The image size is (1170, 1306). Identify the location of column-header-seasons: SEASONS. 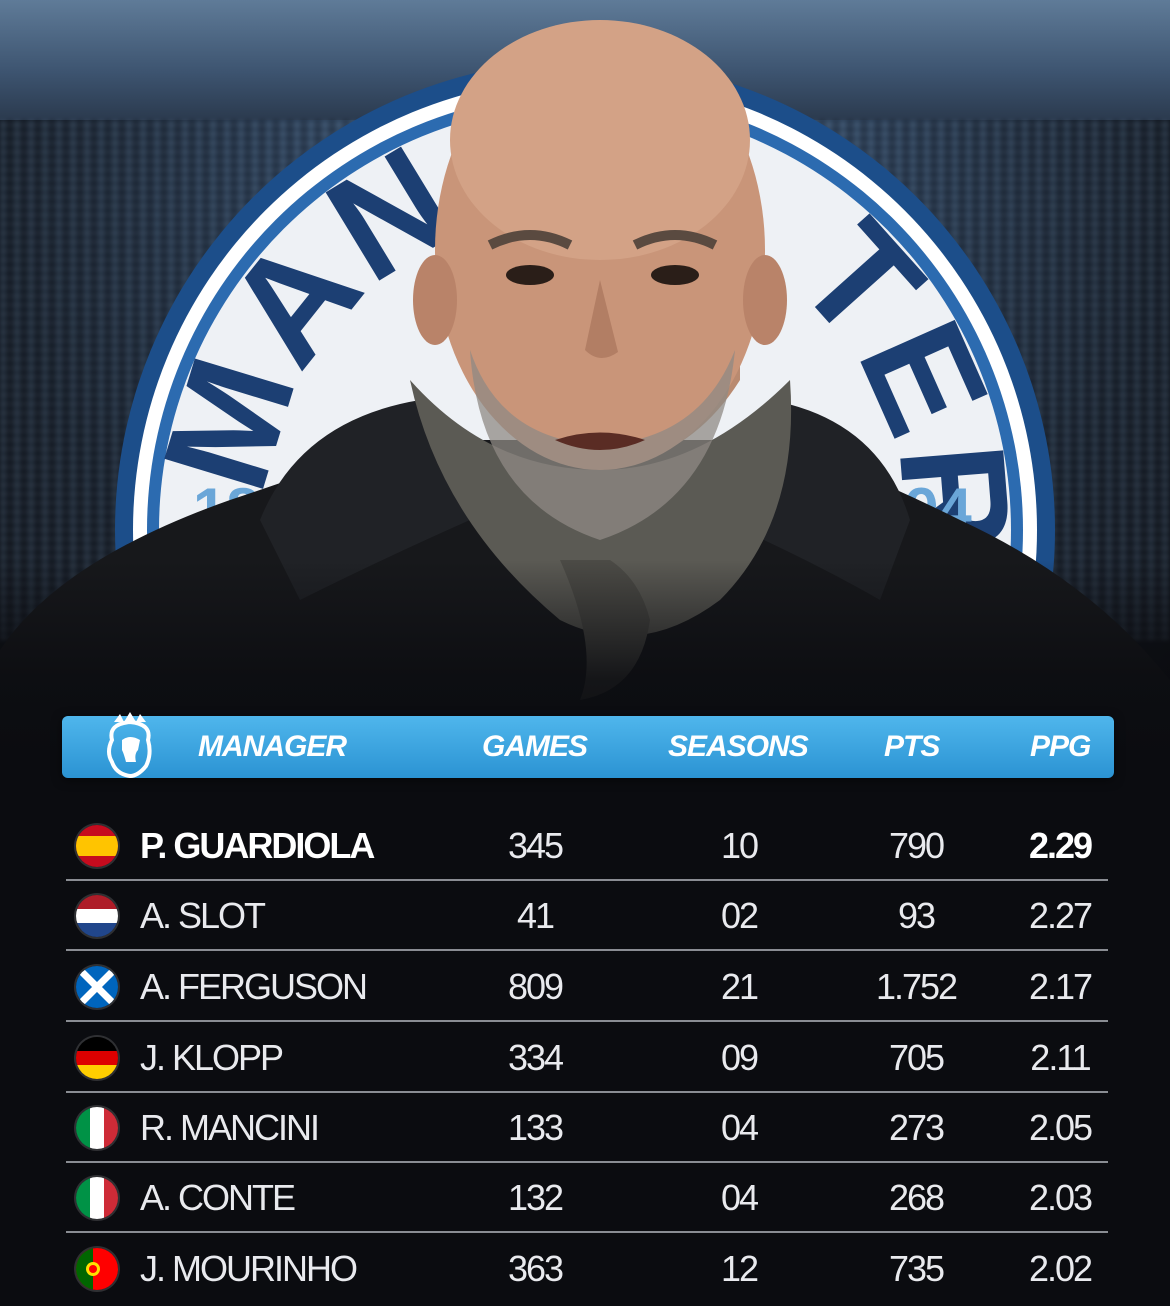
(738, 746).